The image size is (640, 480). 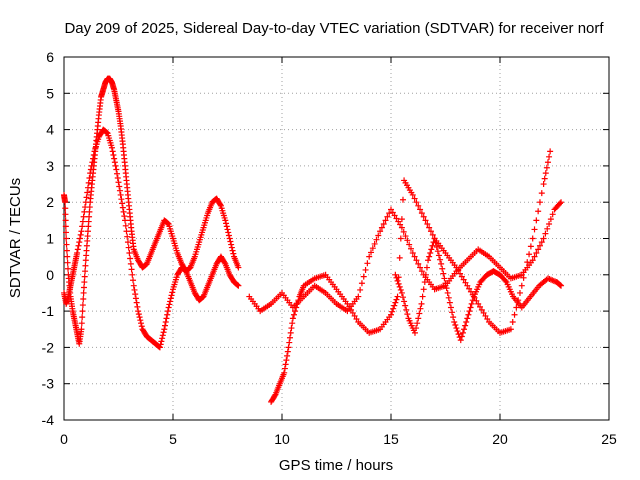 I want to click on y-tick-label: 3, so click(x=50, y=166).